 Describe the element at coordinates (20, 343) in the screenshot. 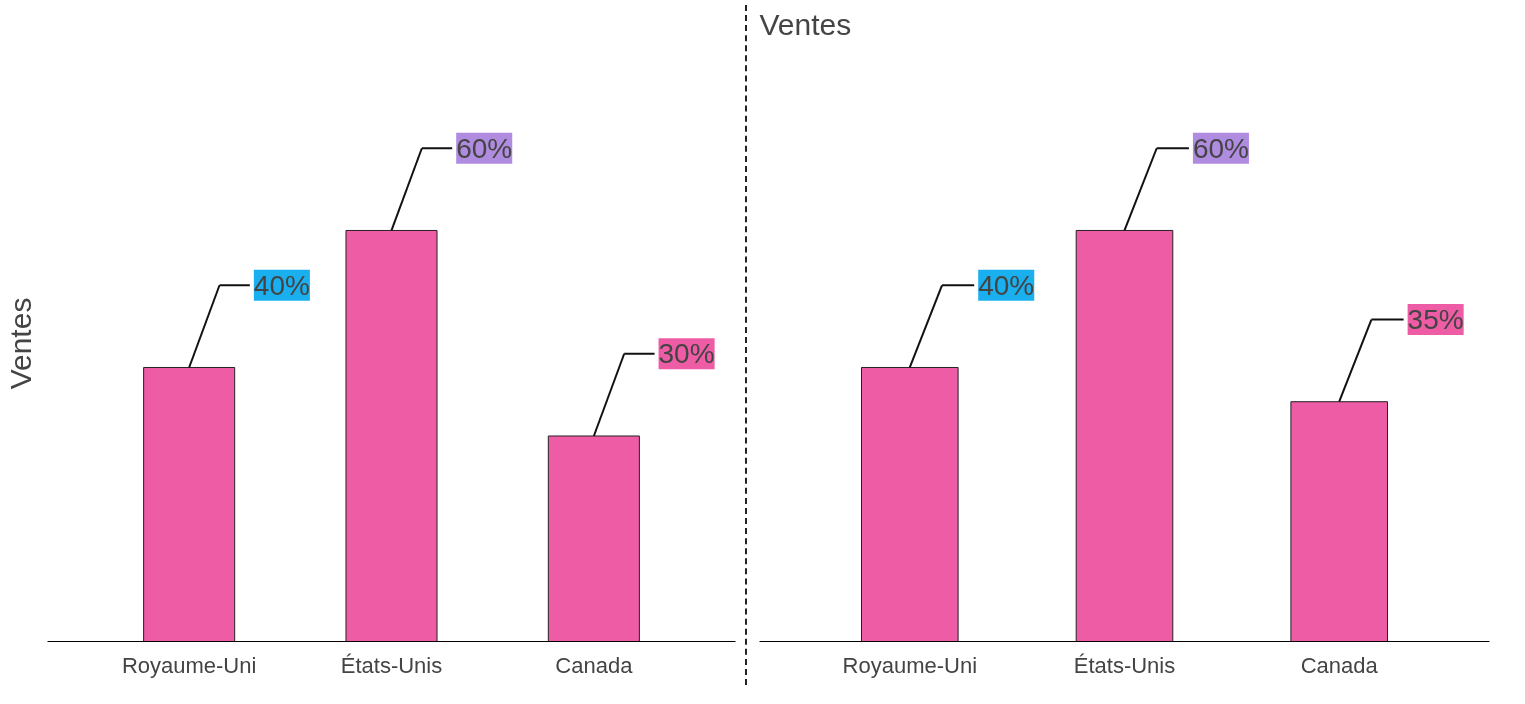

I see `y-axis-title: Ventes` at that location.